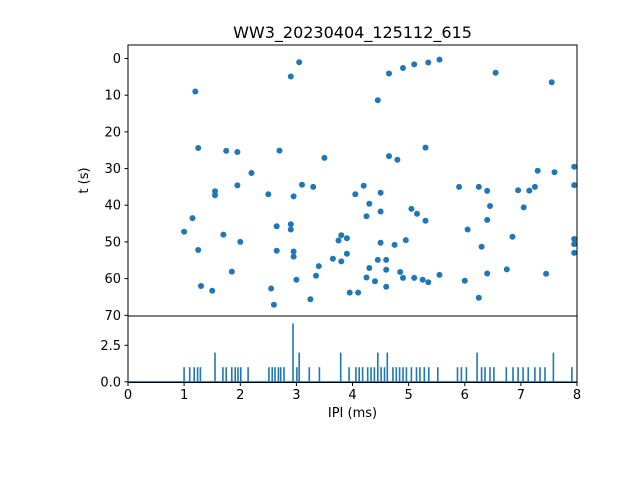 This screenshot has width=640, height=480. I want to click on x-tick-label: 3, so click(296, 395).